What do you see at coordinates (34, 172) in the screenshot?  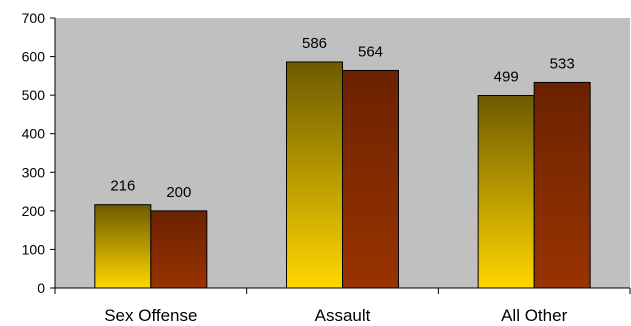 I see `y-tick-label: 300` at bounding box center [34, 172].